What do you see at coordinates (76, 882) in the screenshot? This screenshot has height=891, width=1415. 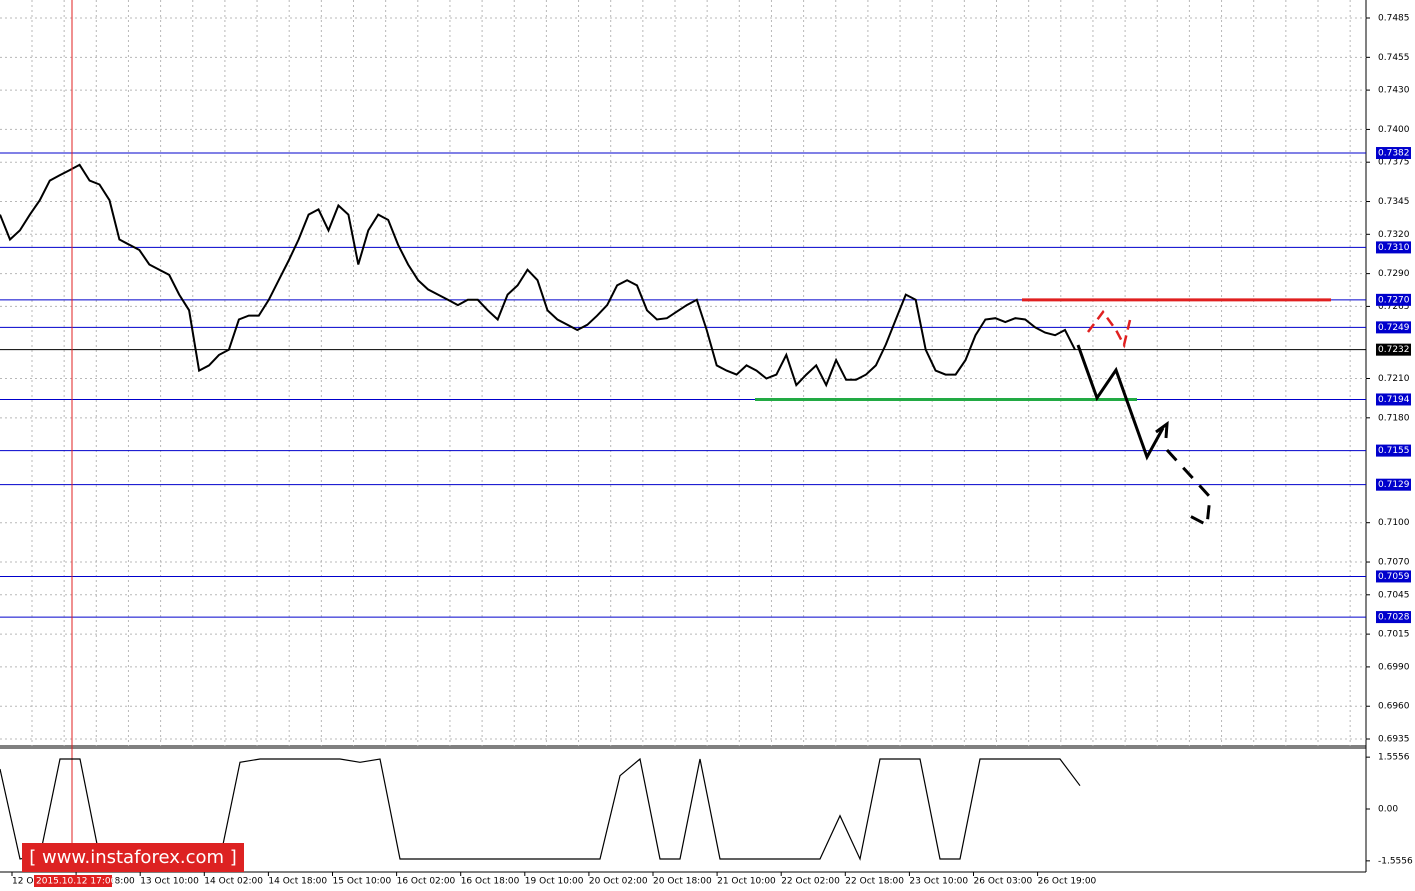 I see `cursor-label: 2015.10.12 17:00` at bounding box center [76, 882].